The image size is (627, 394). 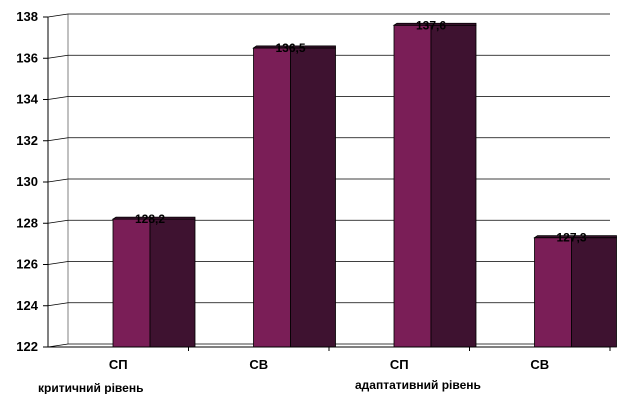 What do you see at coordinates (27, 140) in the screenshot?
I see `y-tick-label: 132` at bounding box center [27, 140].